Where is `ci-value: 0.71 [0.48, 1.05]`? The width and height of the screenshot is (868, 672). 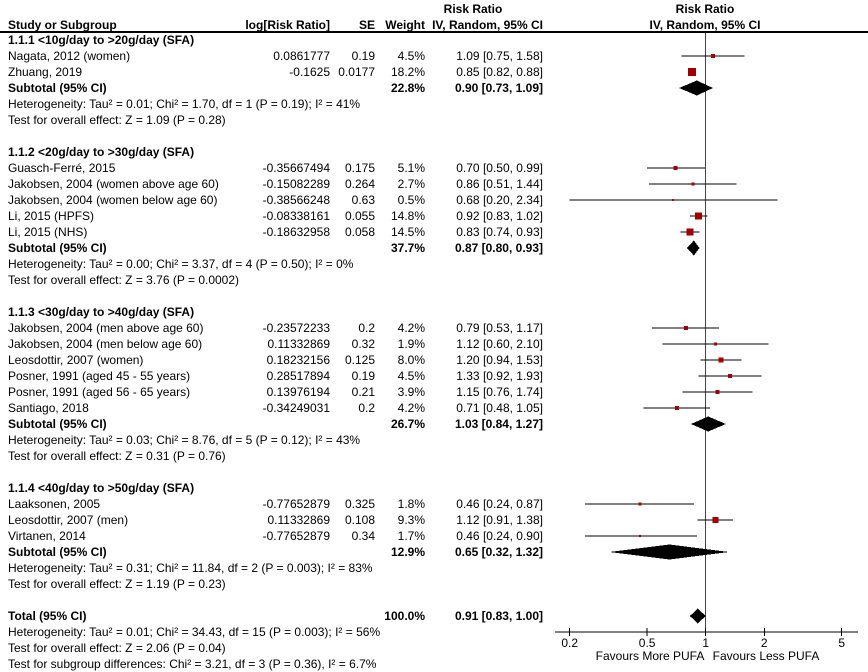
ci-value: 0.71 [0.48, 1.05] is located at coordinates (499, 408).